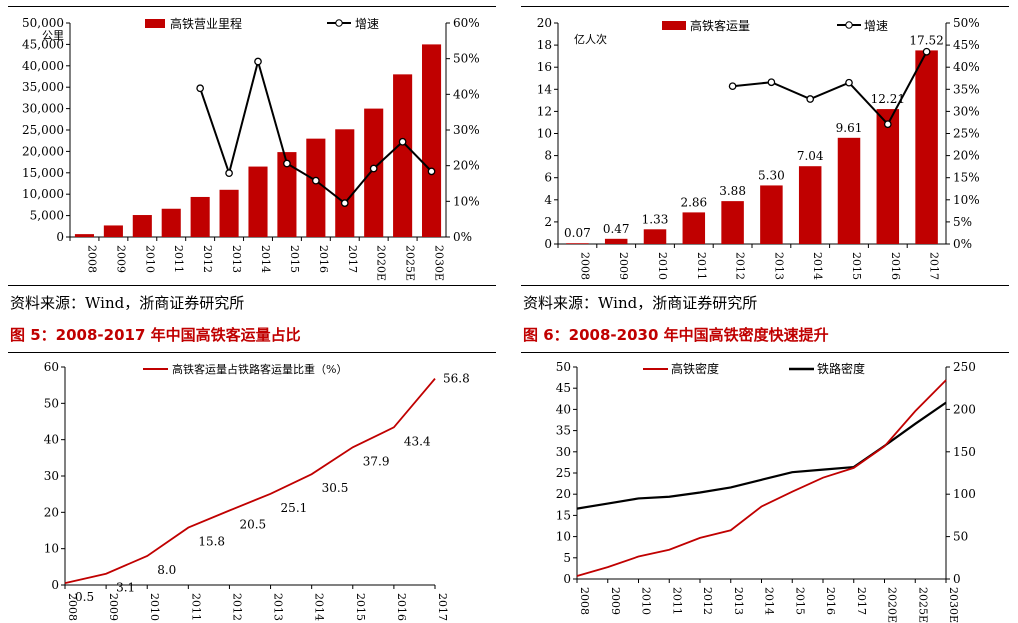 The image size is (1018, 623). What do you see at coordinates (381, 263) in the screenshot?
I see `c1-x-tick-label: 2020E` at bounding box center [381, 263].